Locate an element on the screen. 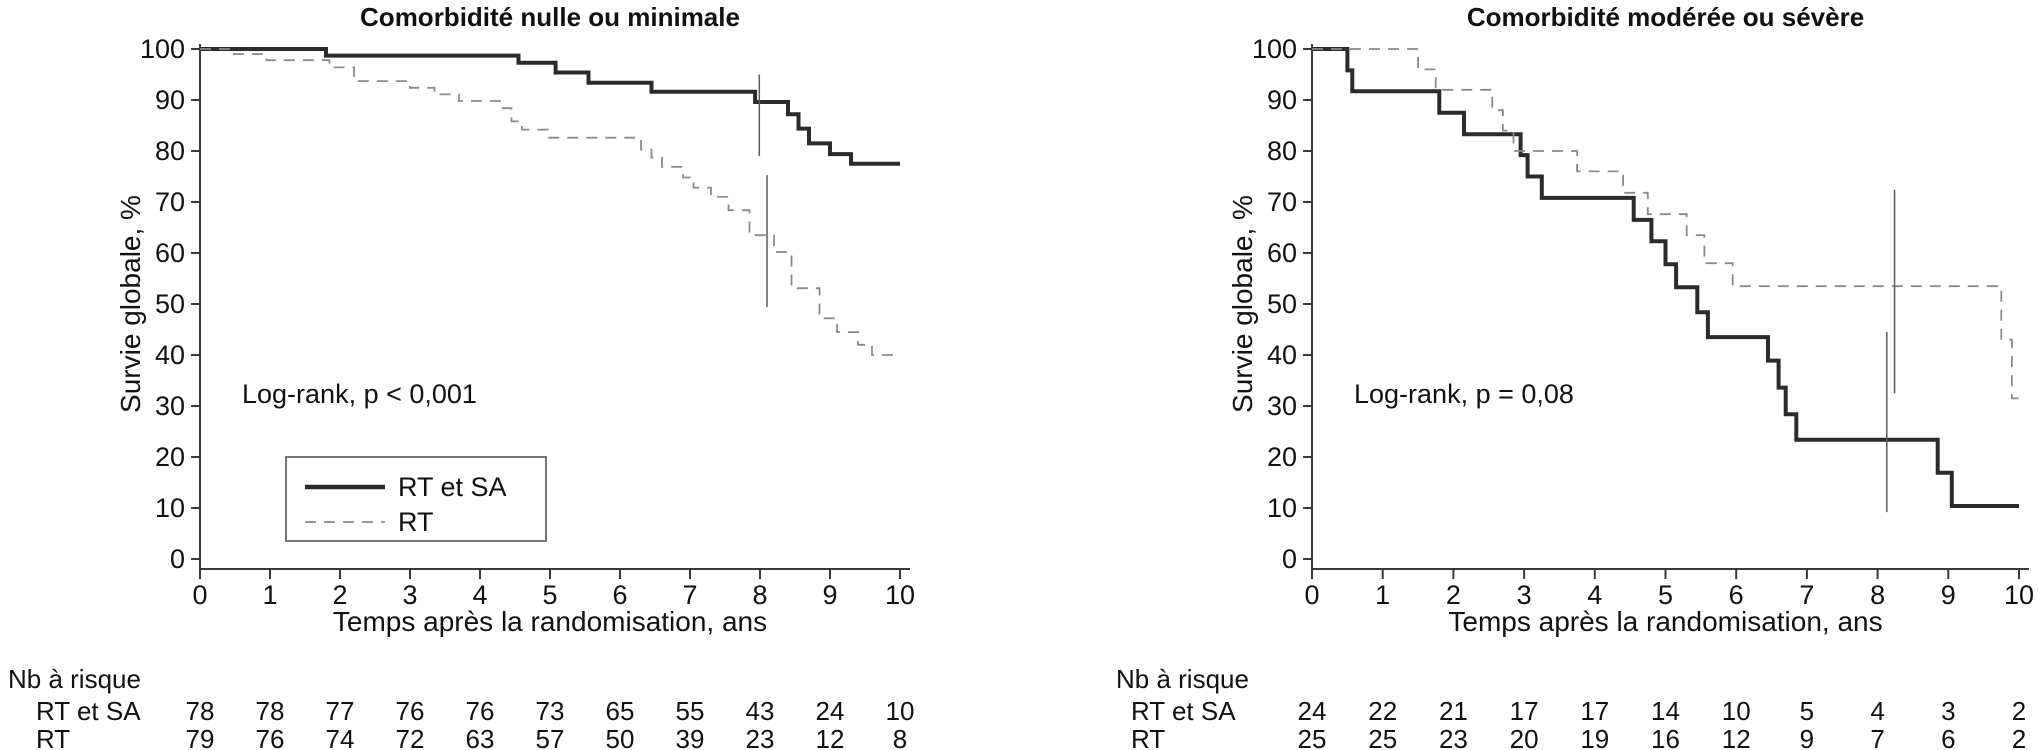  risk-value: 16 is located at coordinates (1665, 737).